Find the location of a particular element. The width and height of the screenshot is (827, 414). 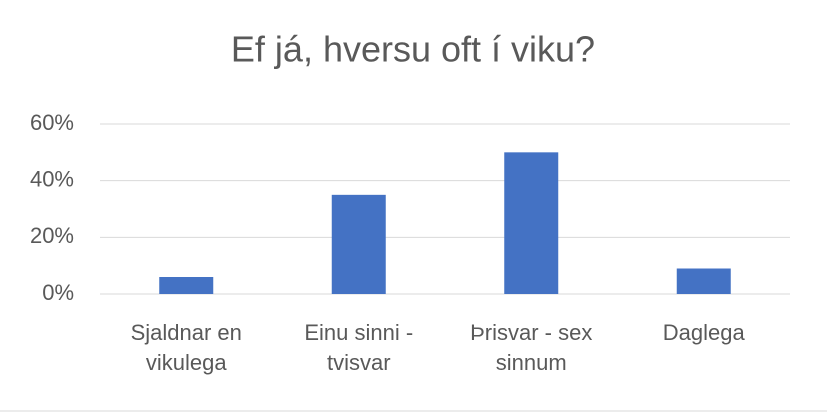

x-tick-label: Daglega is located at coordinates (703, 332).